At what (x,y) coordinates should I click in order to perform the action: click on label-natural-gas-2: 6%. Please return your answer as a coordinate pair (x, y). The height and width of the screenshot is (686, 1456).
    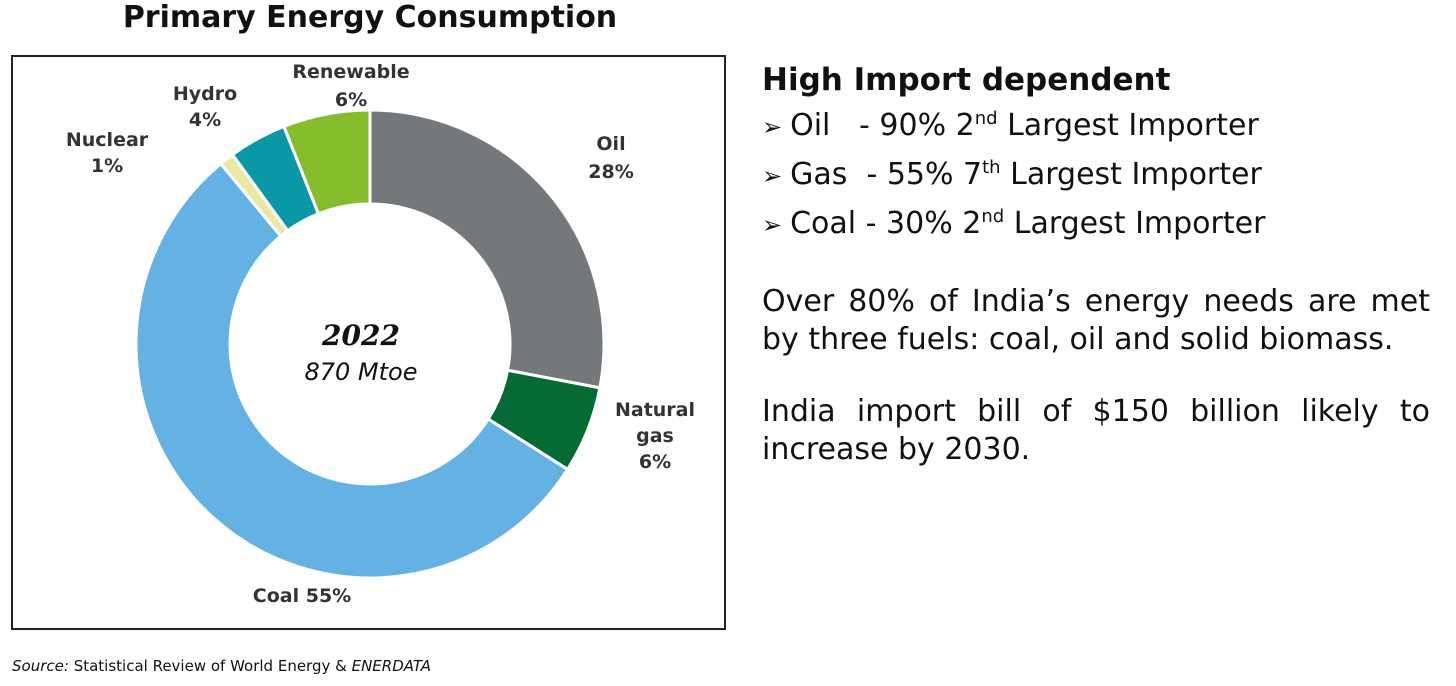
    Looking at the image, I should click on (655, 462).